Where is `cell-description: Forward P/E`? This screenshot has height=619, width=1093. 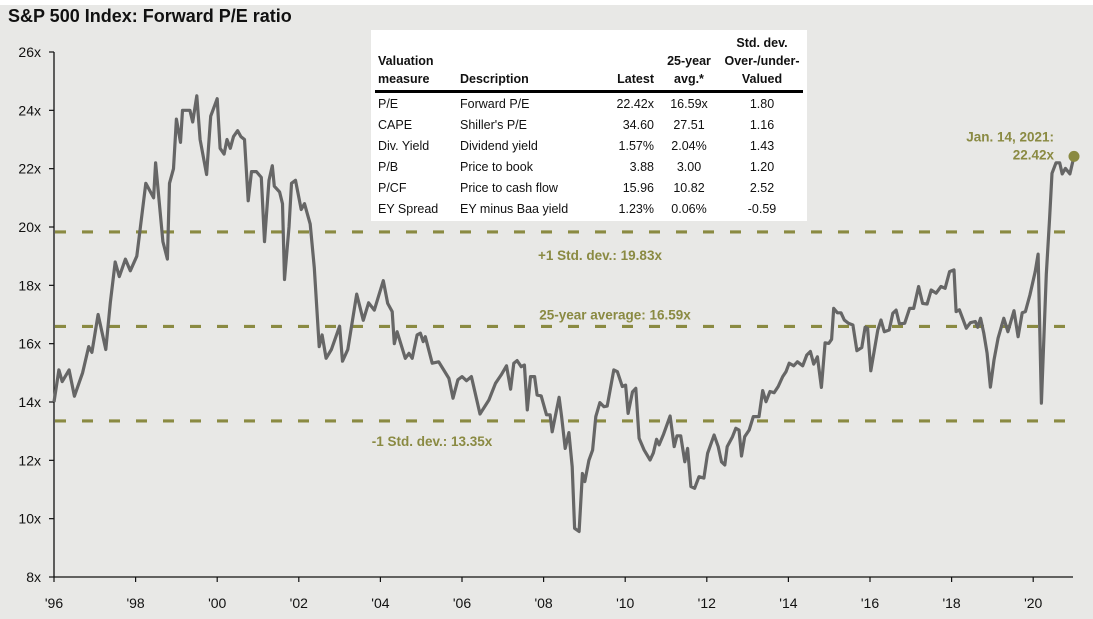 cell-description: Forward P/E is located at coordinates (495, 103).